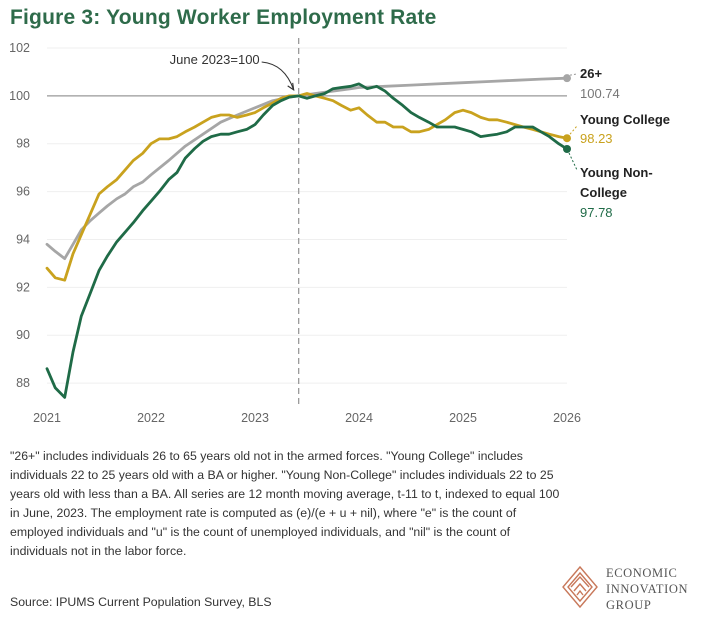  What do you see at coordinates (573, 161) in the screenshot?
I see `leader-young-noncollege` at bounding box center [573, 161].